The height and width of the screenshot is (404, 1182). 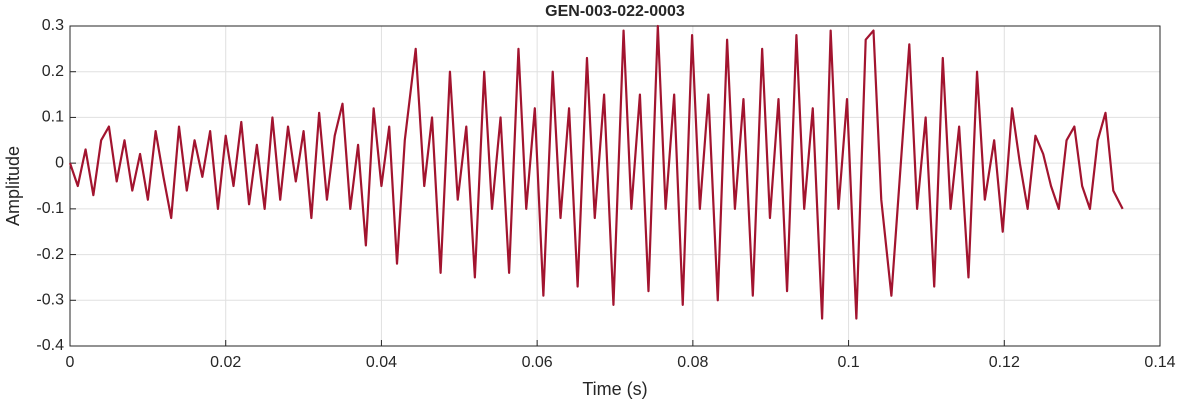 I want to click on x-tick-label: 0.06, so click(x=537, y=362).